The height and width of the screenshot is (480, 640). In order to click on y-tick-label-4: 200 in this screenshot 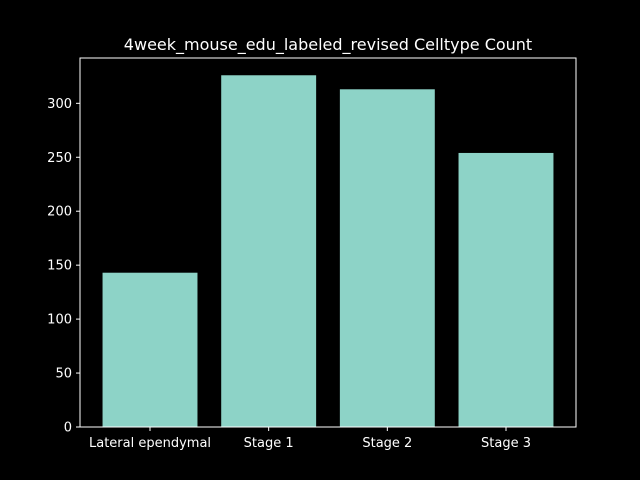, I will do `click(59, 212)`.